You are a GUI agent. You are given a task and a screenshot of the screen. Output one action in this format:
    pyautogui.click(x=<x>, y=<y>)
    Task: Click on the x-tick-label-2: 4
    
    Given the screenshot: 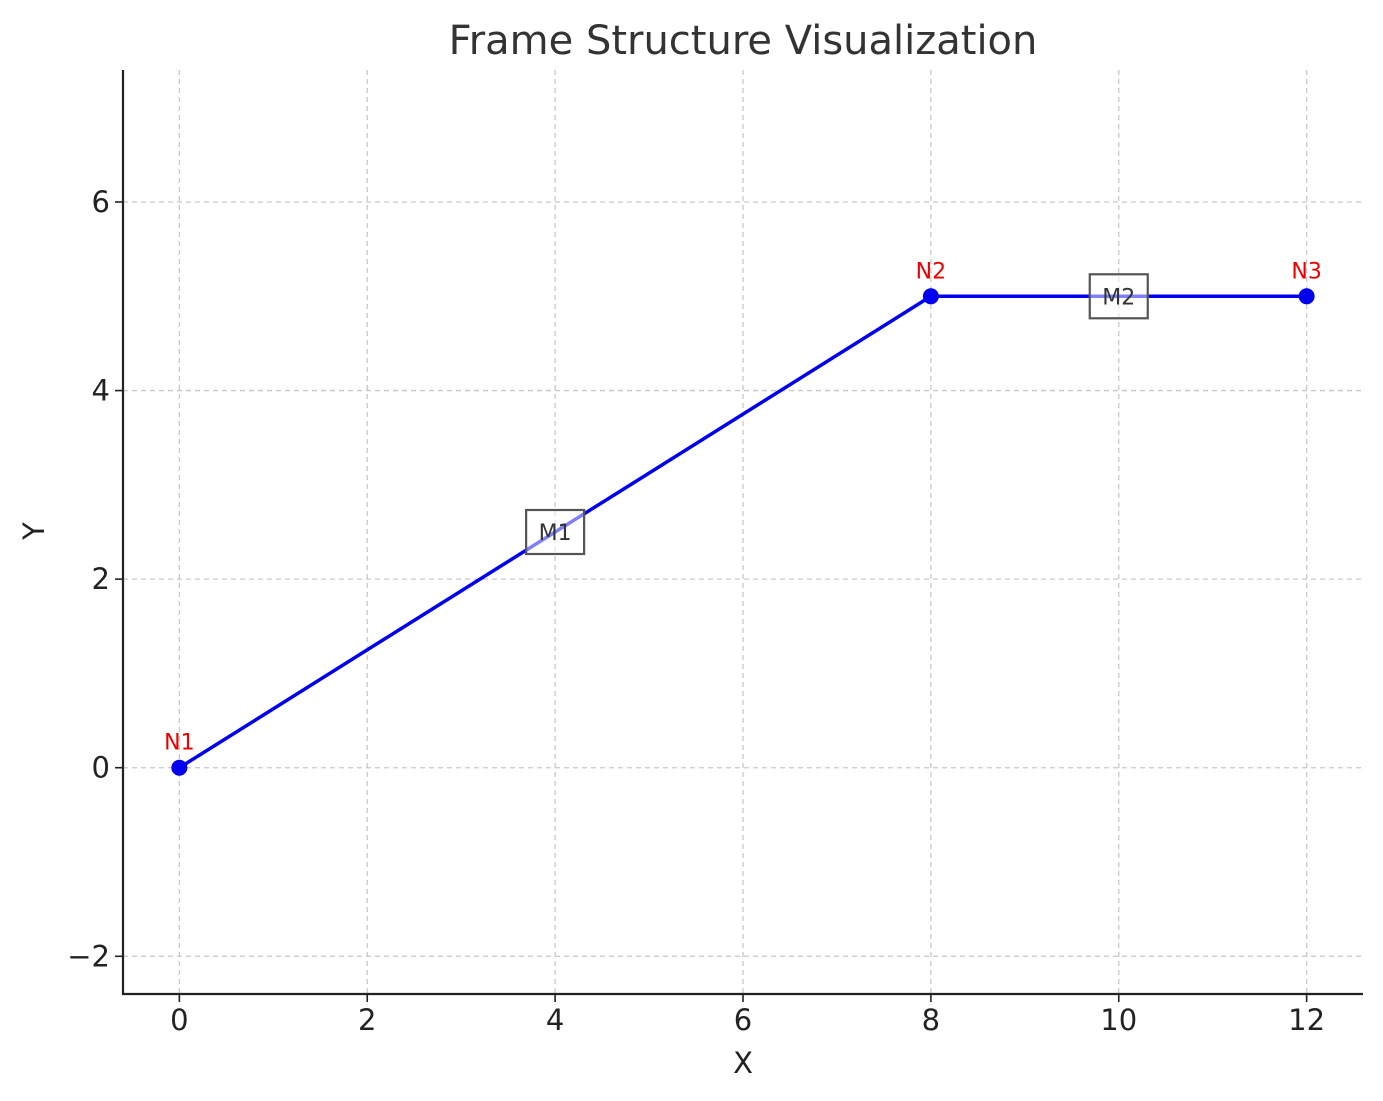 What is the action you would take?
    pyautogui.click(x=555, y=1020)
    